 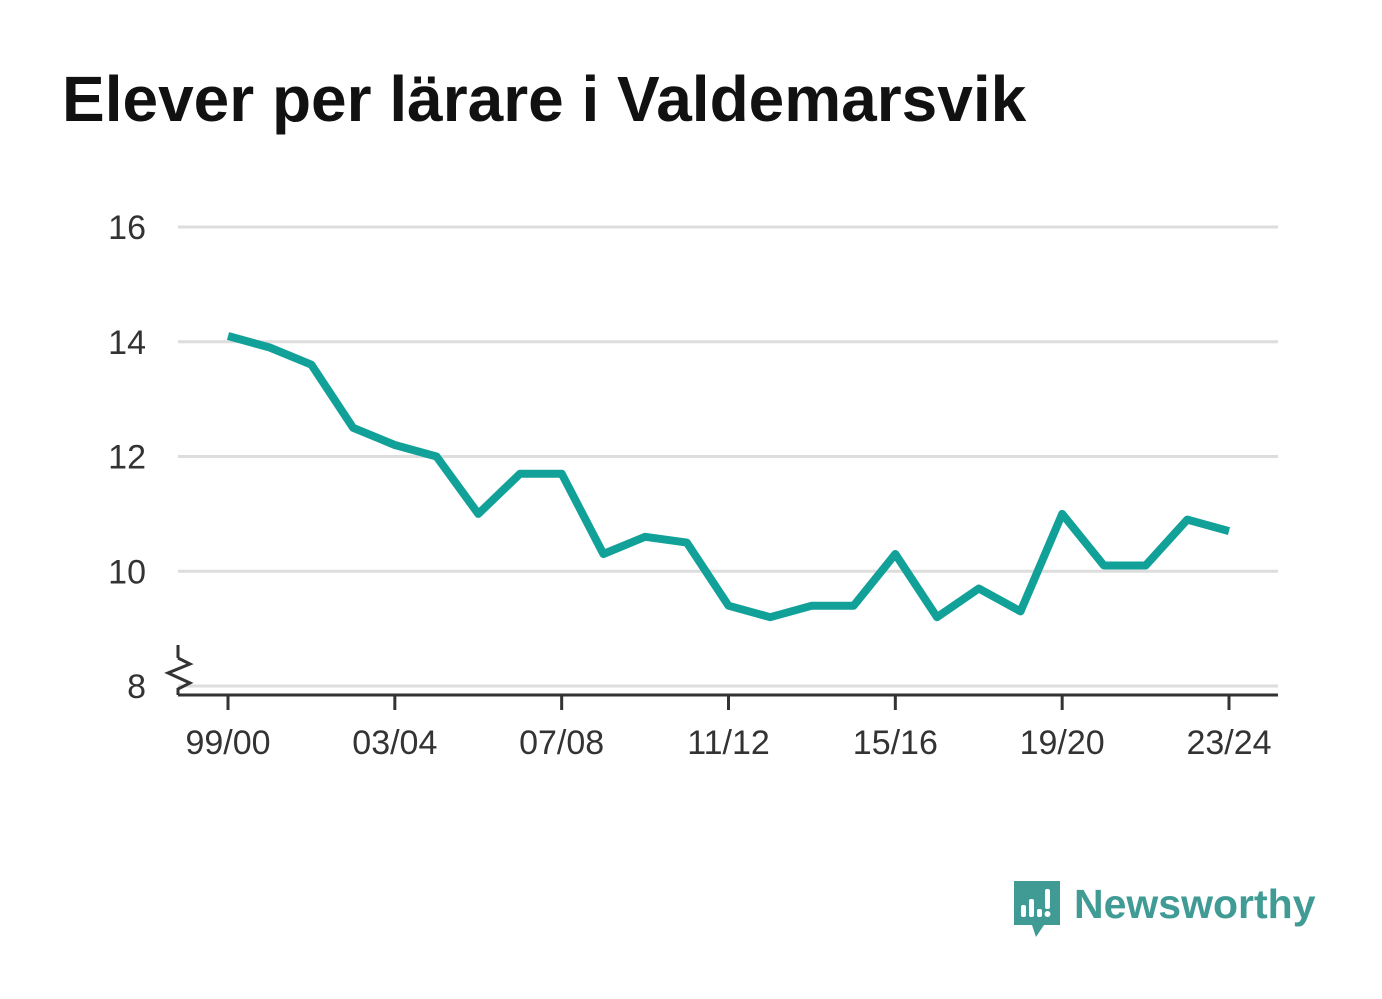 I want to click on y-tick-label: 16, so click(x=127, y=228).